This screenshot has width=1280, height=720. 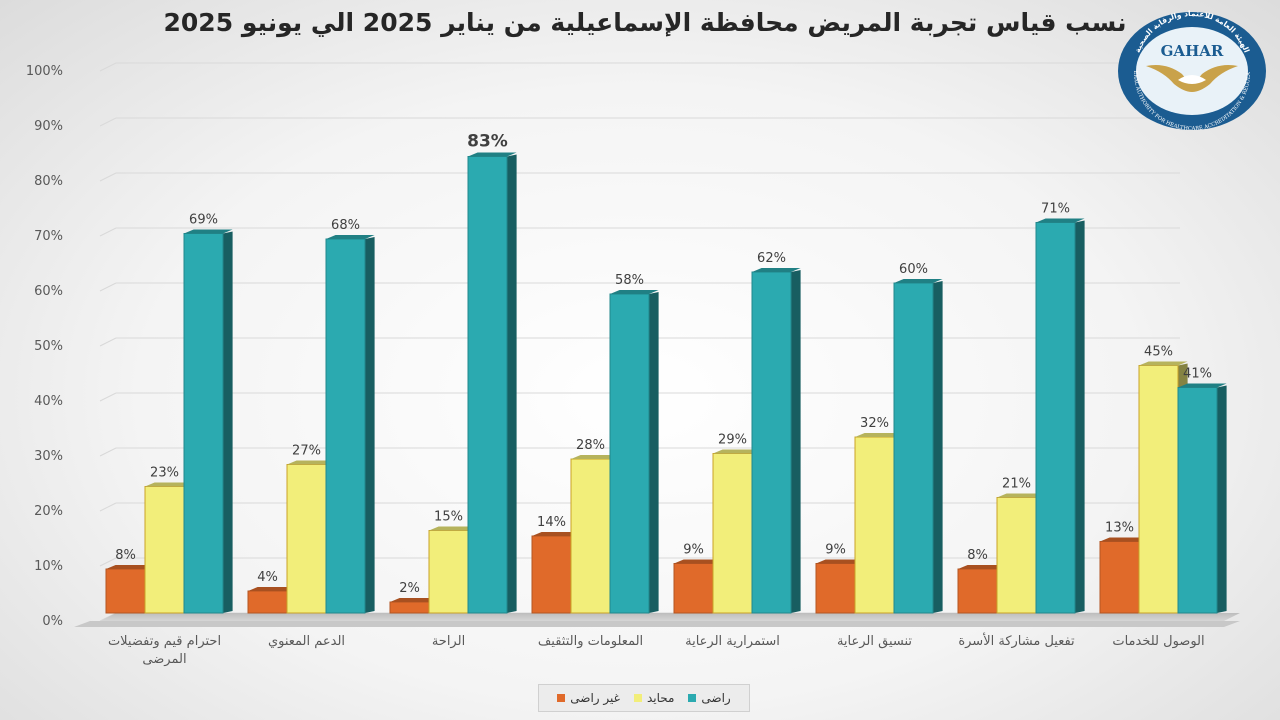 What do you see at coordinates (588, 698) in the screenshot?
I see `legend-item: غير راضى` at bounding box center [588, 698].